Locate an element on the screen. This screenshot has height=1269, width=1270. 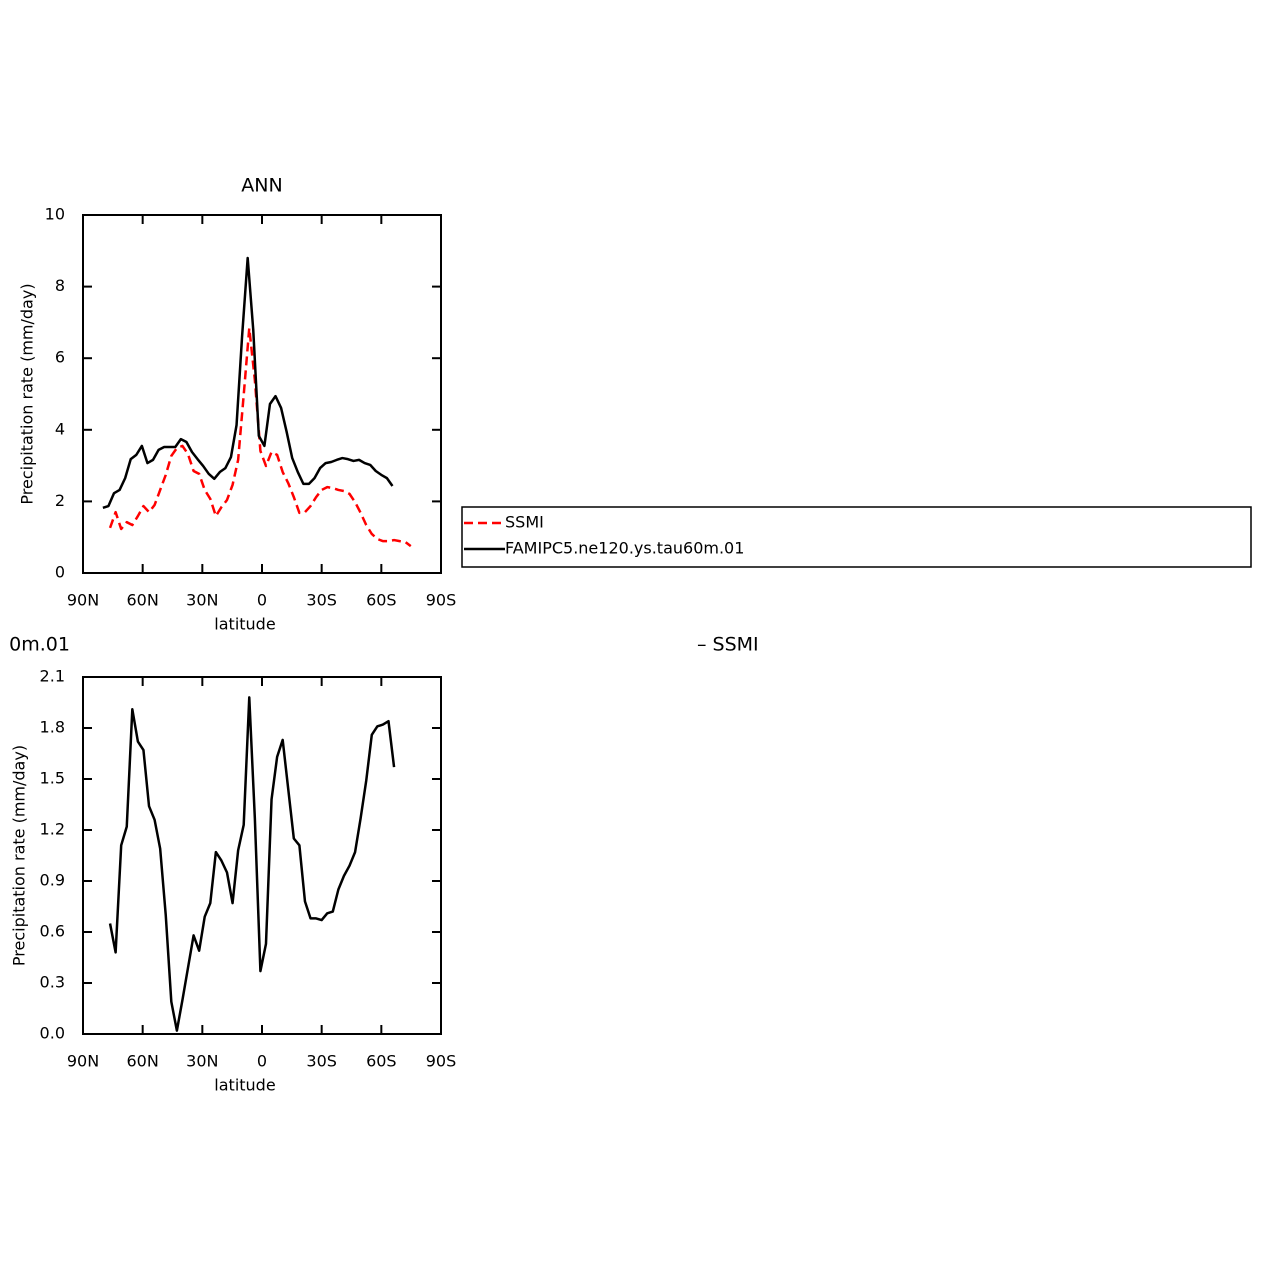
y-tick-label: 0 is located at coordinates (60, 572).